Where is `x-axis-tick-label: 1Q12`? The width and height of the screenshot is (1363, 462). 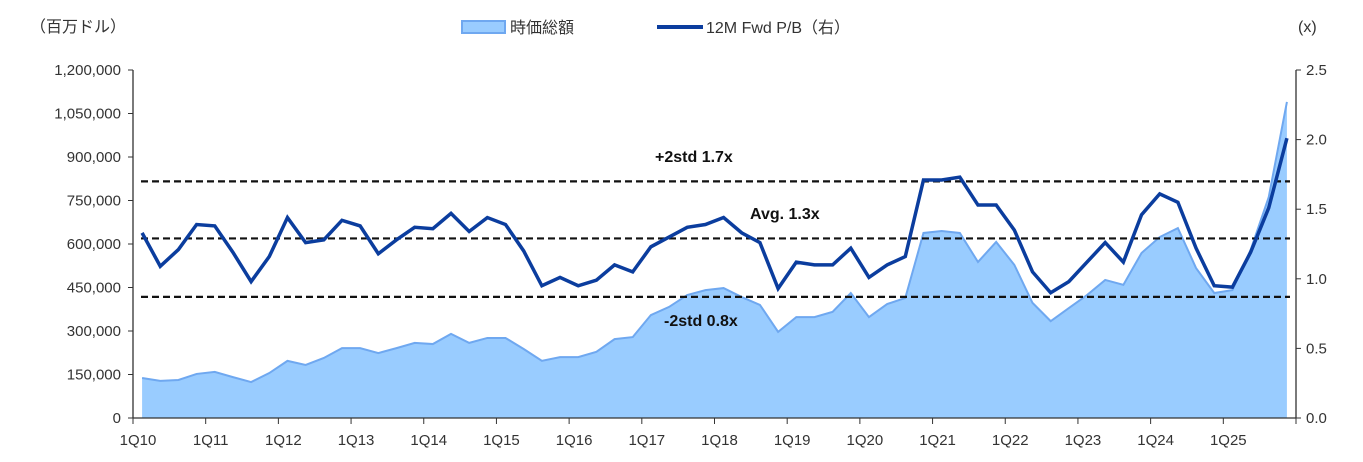
x-axis-tick-label: 1Q12 is located at coordinates (283, 440).